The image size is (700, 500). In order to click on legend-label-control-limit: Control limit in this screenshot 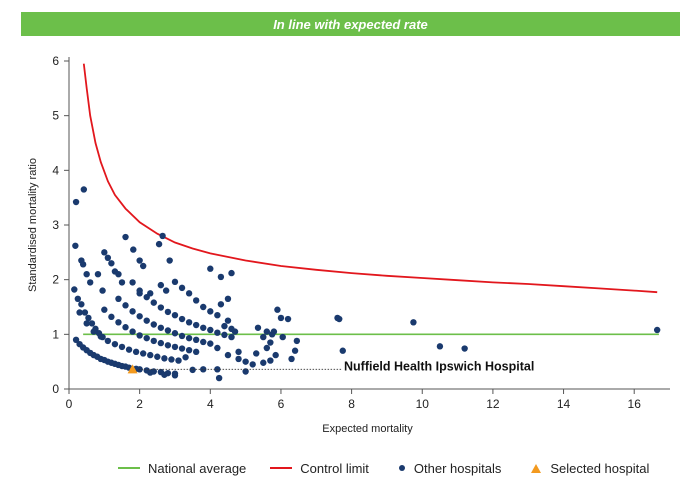, I will do `click(334, 468)`.